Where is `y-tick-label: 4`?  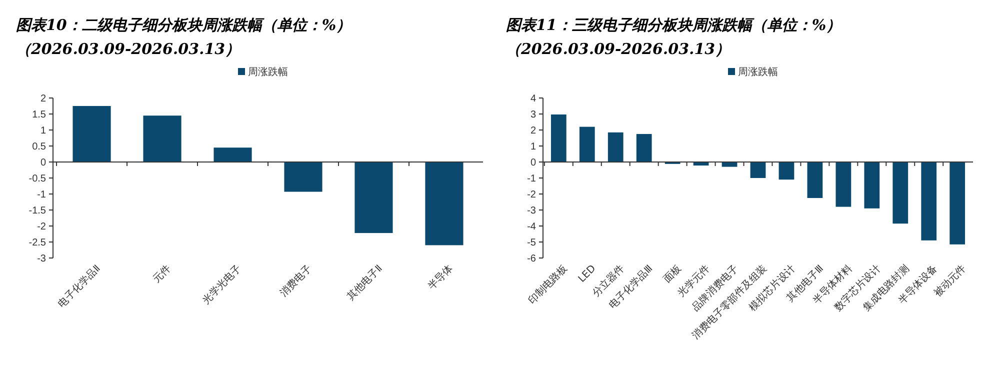
y-tick-label: 4 is located at coordinates (533, 99).